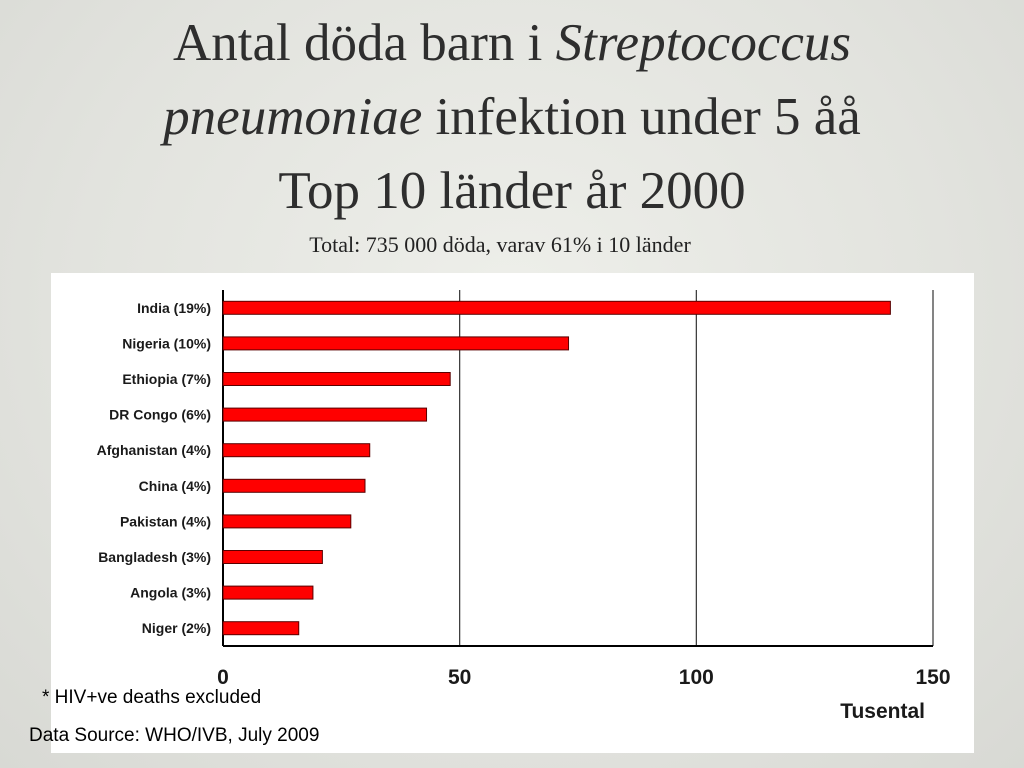 This screenshot has width=1024, height=768. I want to click on footnote: * HIV+ve deaths excluded, so click(152, 697).